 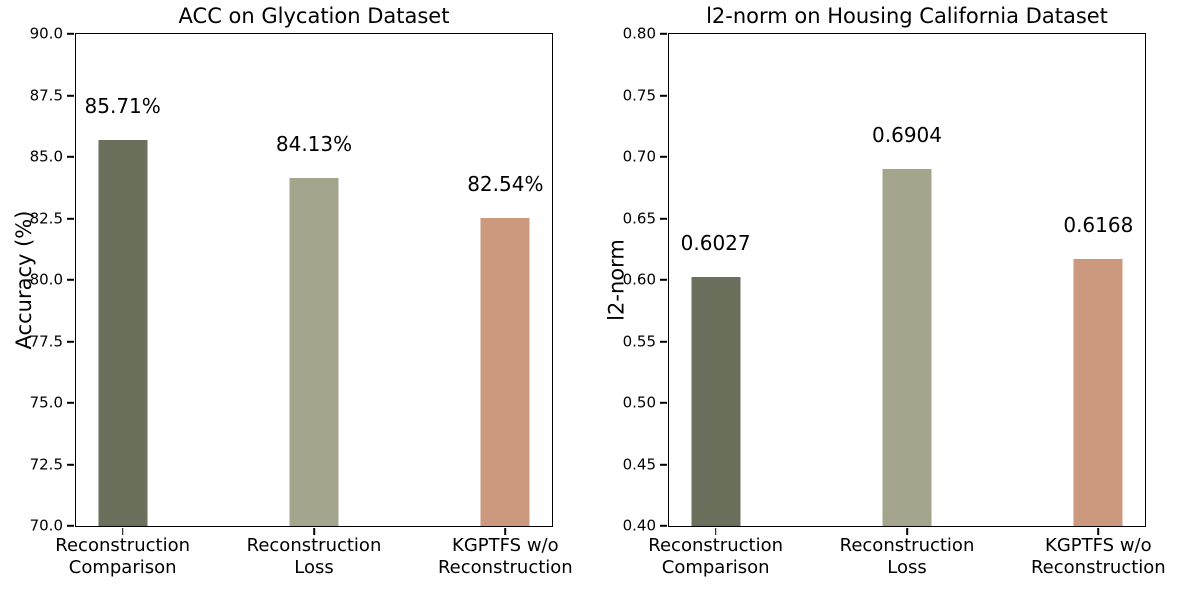 What do you see at coordinates (314, 15) in the screenshot?
I see `left-chart-title: ACC on Glycation Dataset` at bounding box center [314, 15].